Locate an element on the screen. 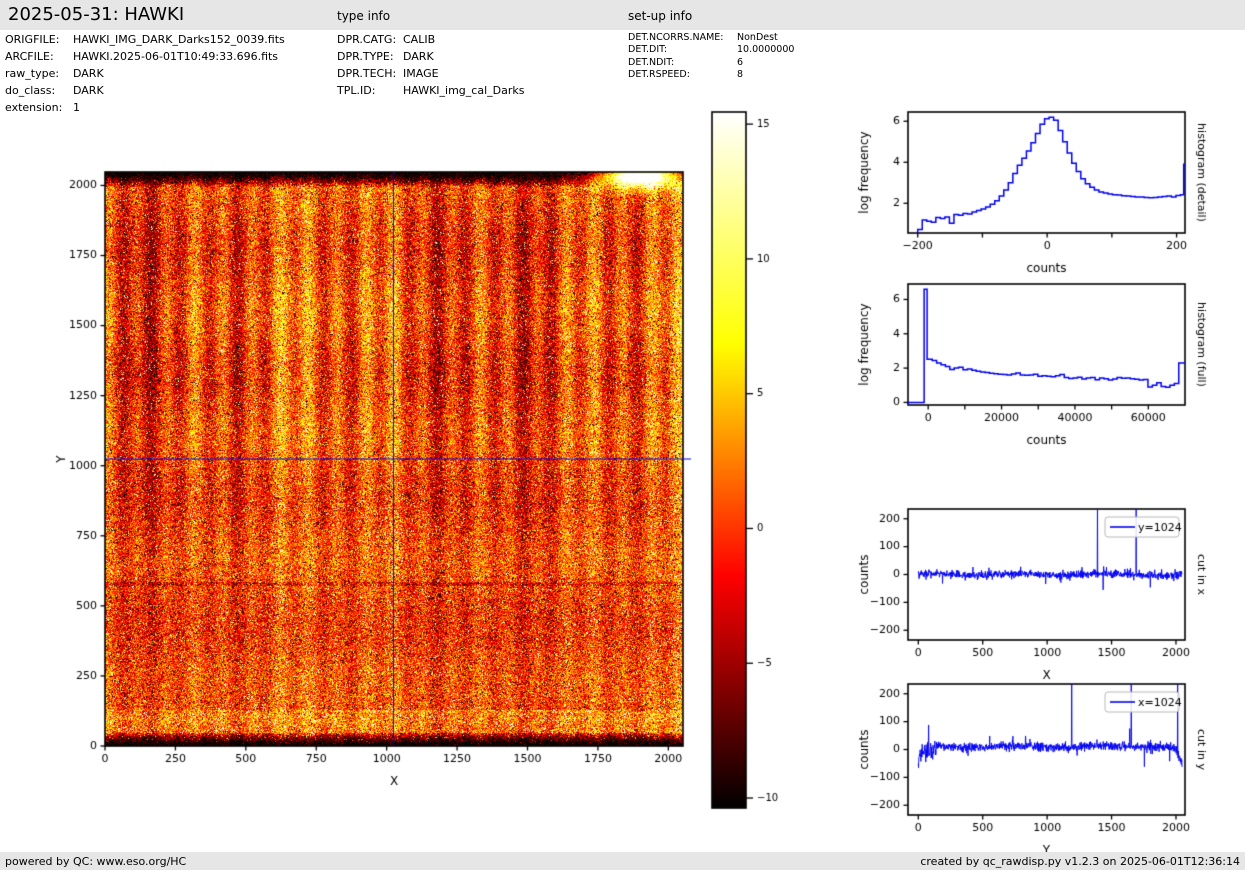 Image resolution: width=1245 pixels, height=870 pixels. info-label: DET.NCORRS.NAME: is located at coordinates (676, 37).